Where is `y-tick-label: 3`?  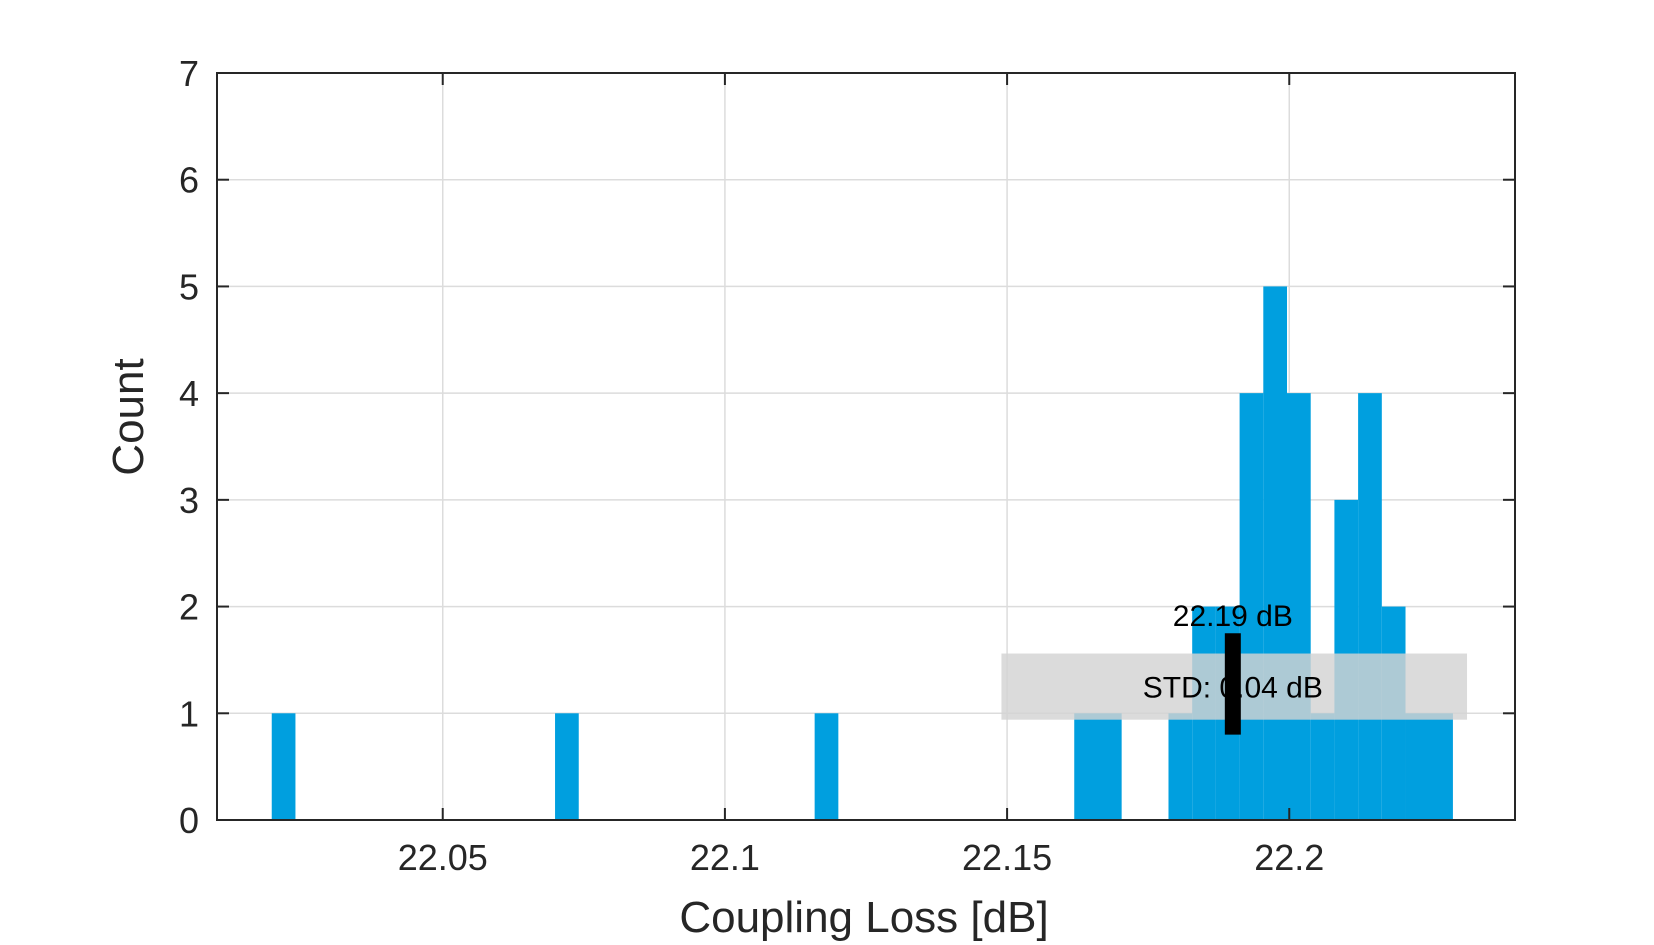 y-tick-label: 3 is located at coordinates (189, 500).